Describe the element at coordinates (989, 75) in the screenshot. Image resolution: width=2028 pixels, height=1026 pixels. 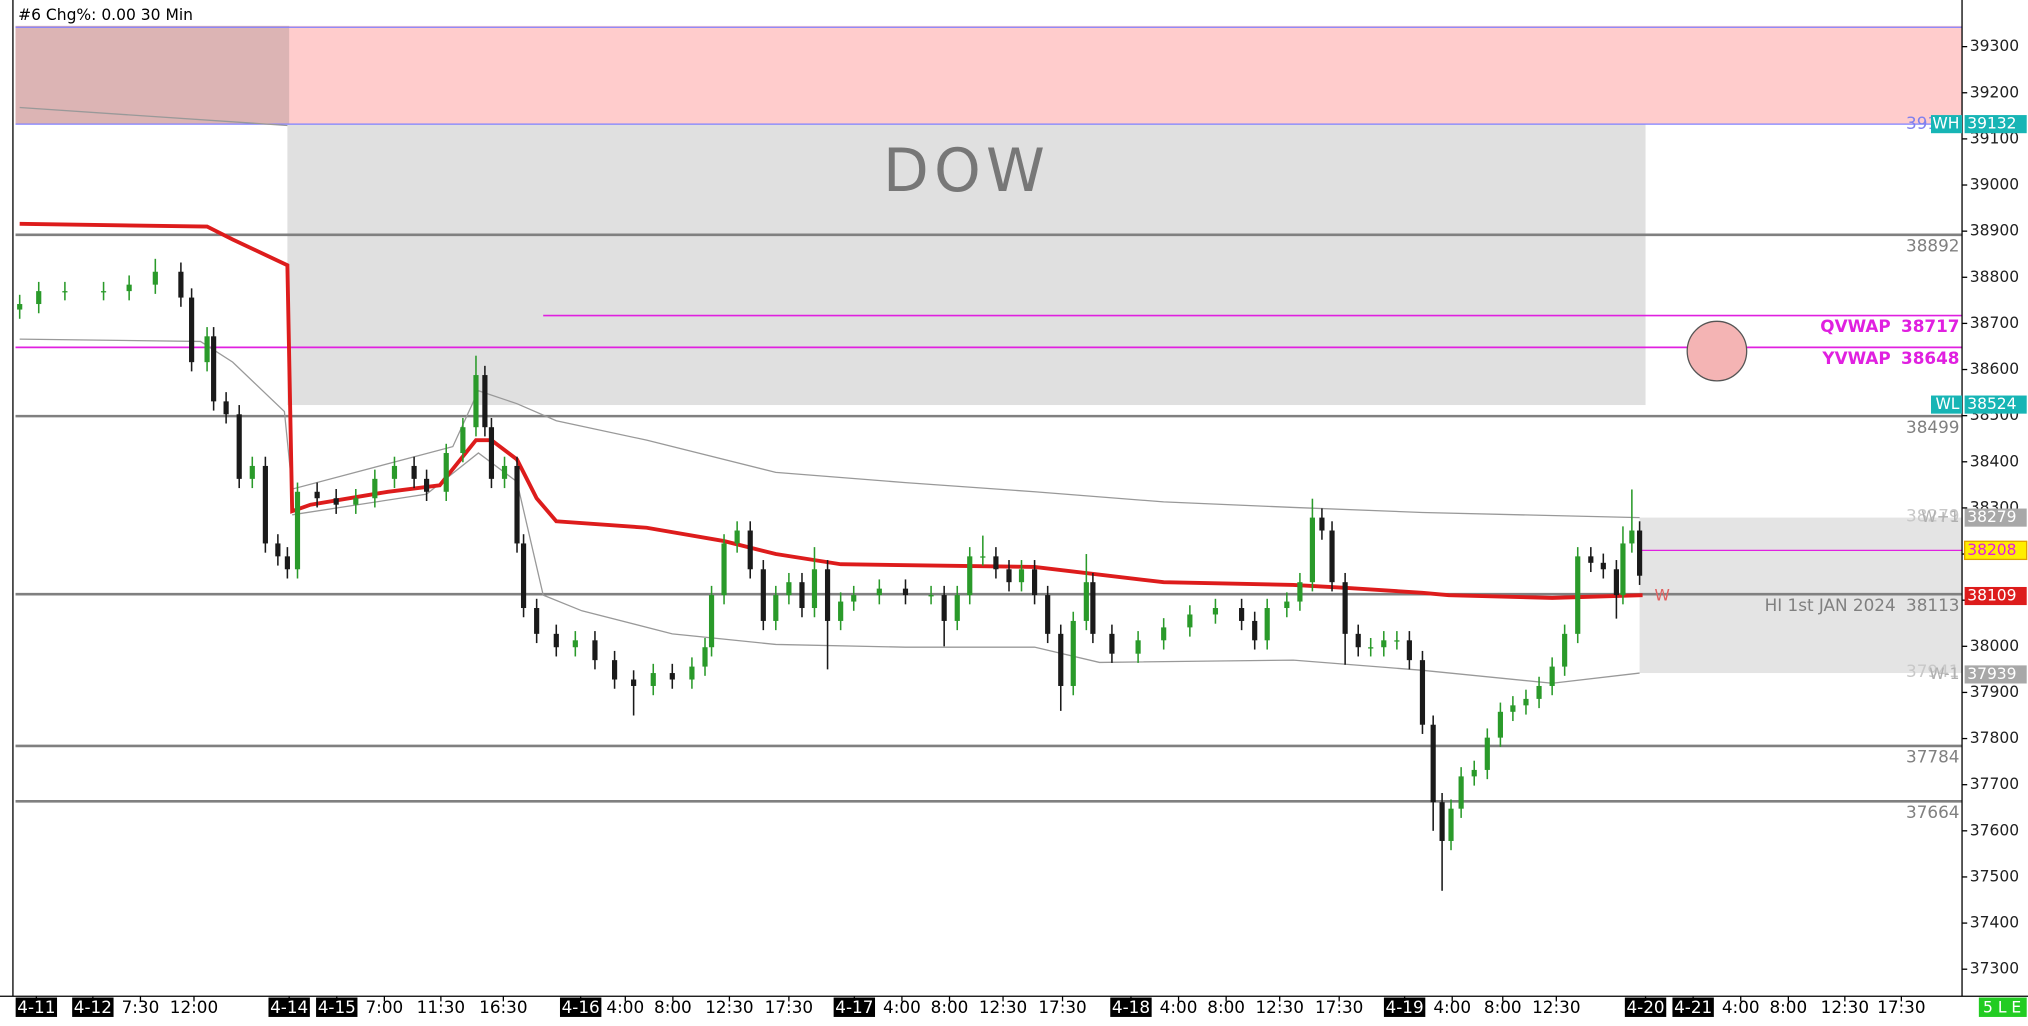
I see `zone` at that location.